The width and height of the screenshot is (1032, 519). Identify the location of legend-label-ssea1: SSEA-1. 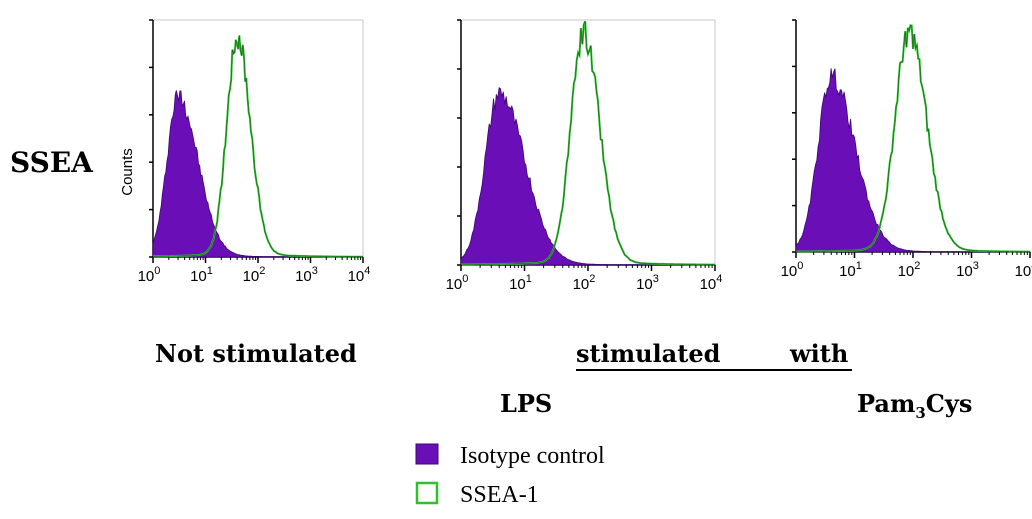
(499, 495).